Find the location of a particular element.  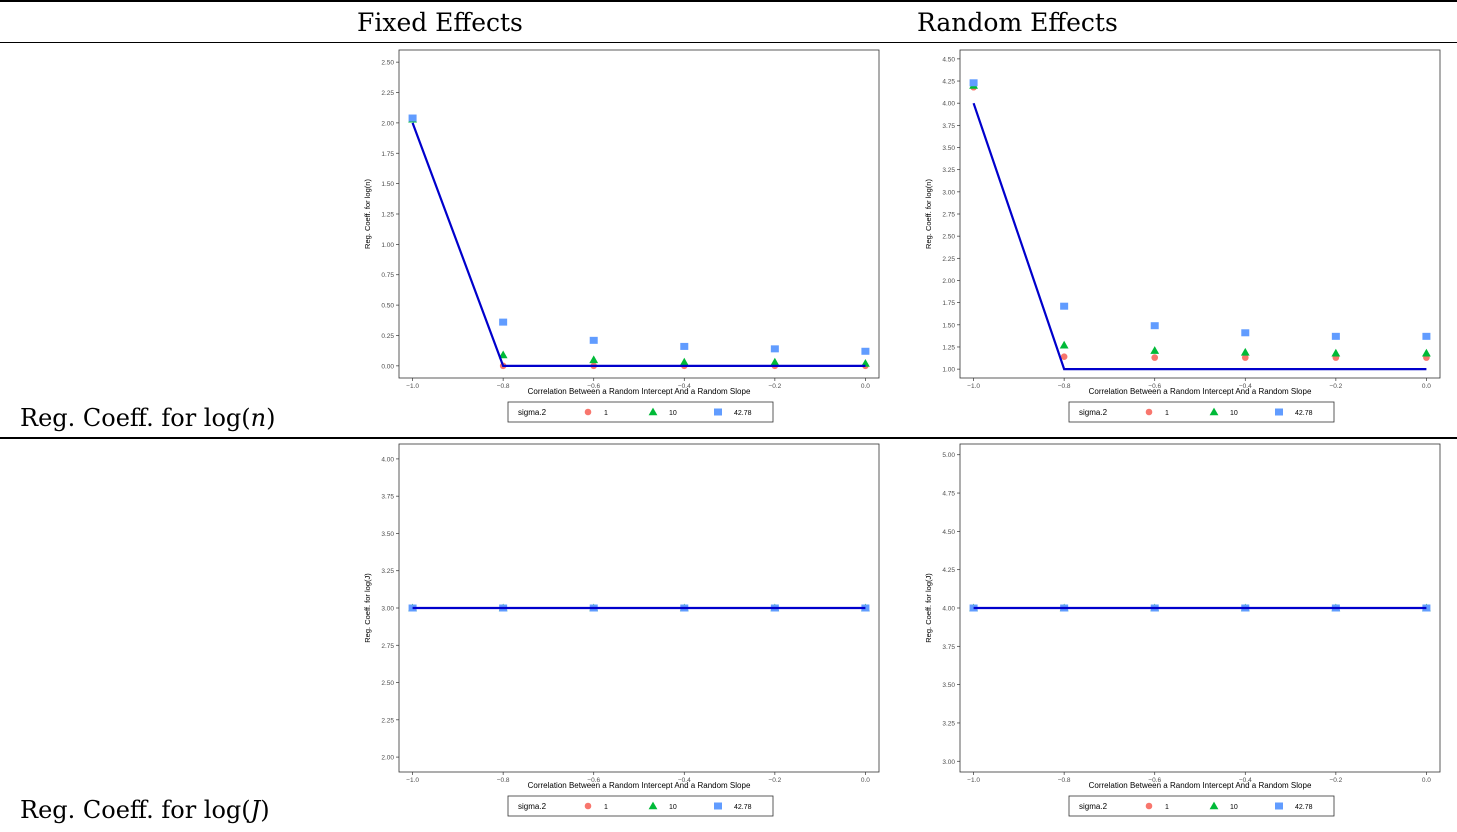

y-tick-label: 4.75 is located at coordinates (948, 494).